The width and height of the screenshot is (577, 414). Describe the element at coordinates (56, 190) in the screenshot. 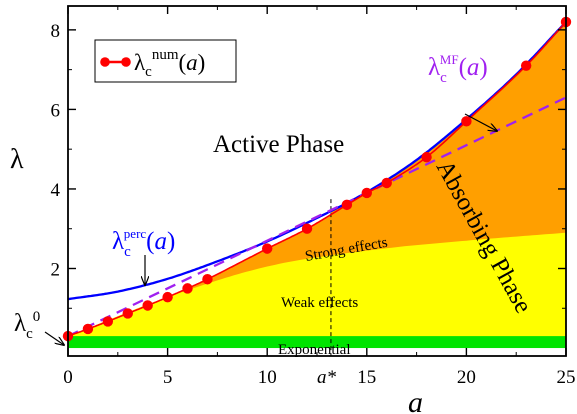

I see `y-tick-label: 4` at that location.